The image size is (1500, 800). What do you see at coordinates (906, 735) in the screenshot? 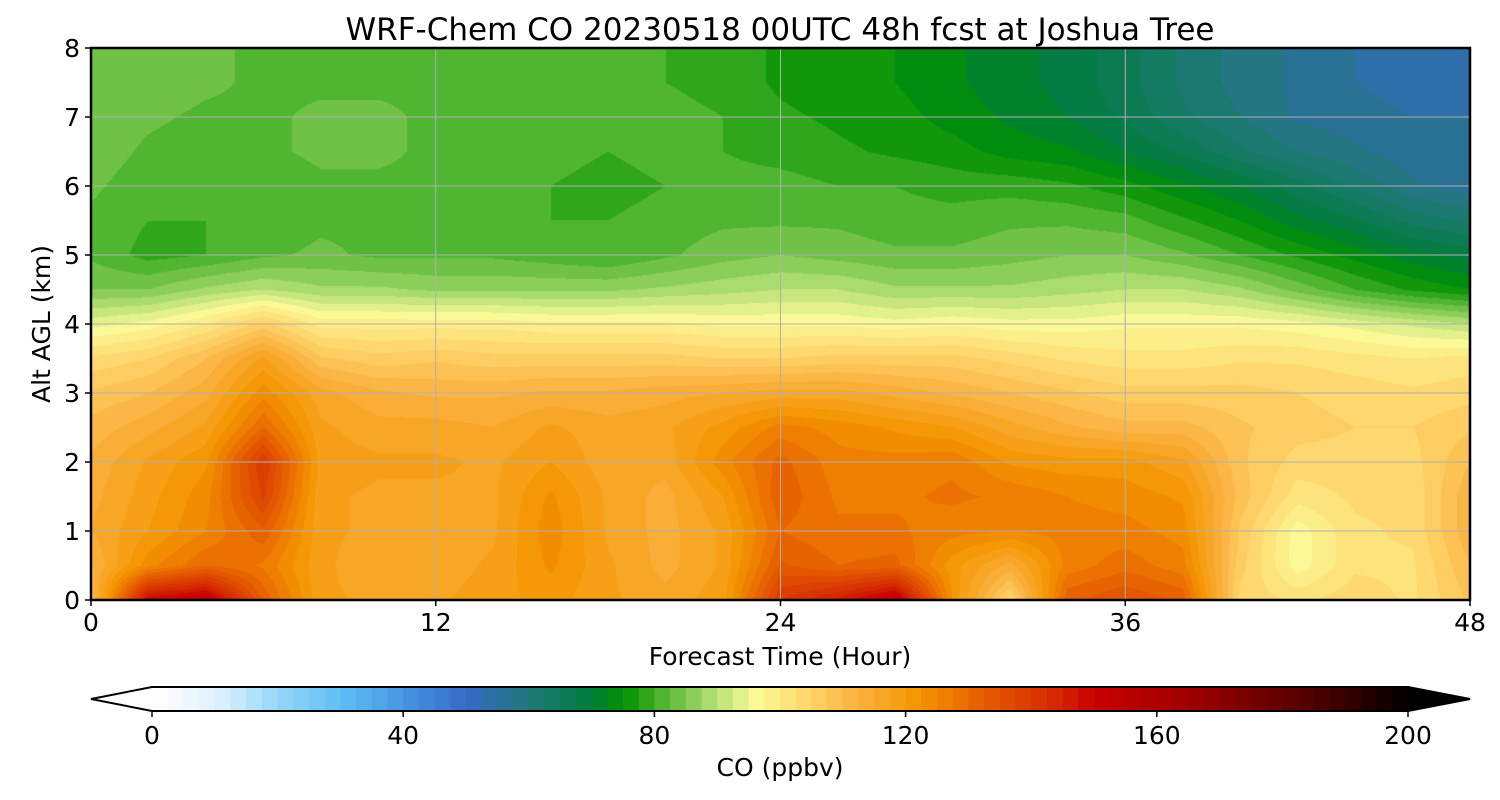
I see `colorbar-tick-label: 120` at bounding box center [906, 735].